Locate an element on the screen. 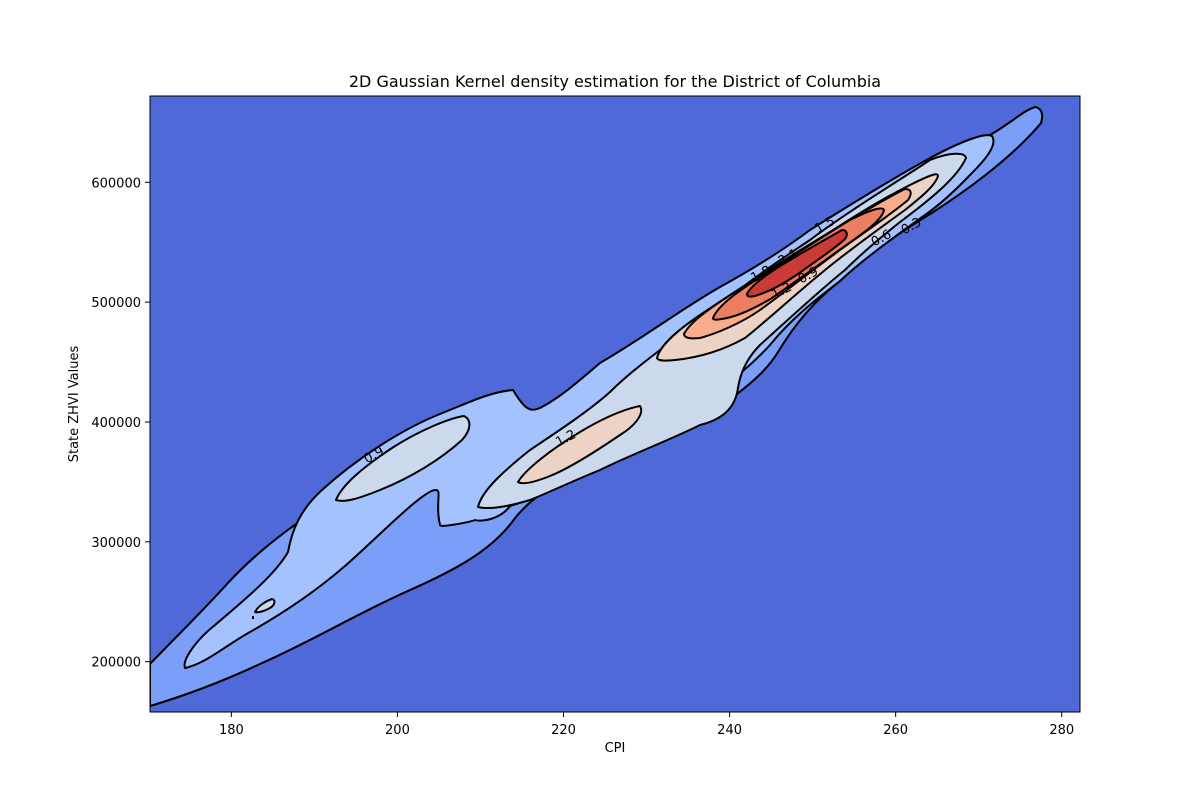 This screenshot has height=805, width=1200. y-axis-label: State ZHVI Values is located at coordinates (74, 403).